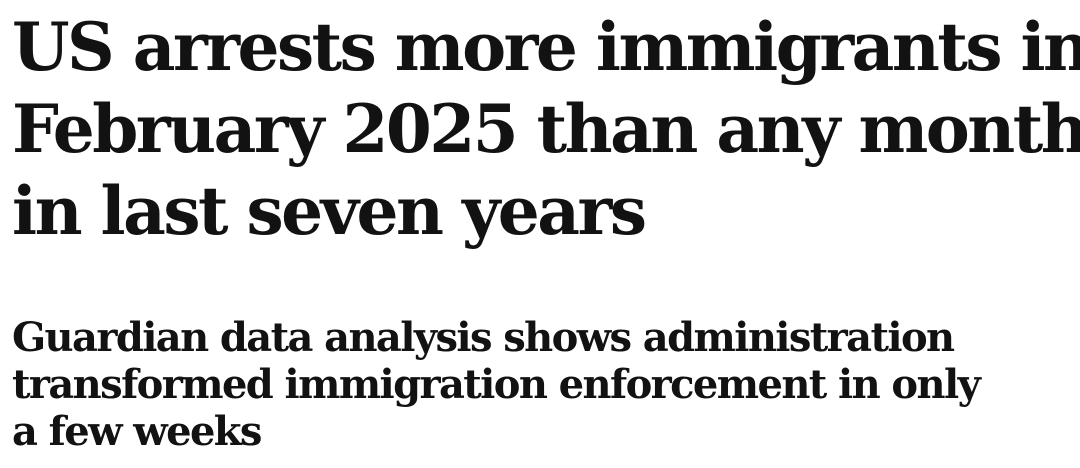 The height and width of the screenshot is (468, 1080). I want to click on standfirst-line: a few weeks, so click(137, 431).